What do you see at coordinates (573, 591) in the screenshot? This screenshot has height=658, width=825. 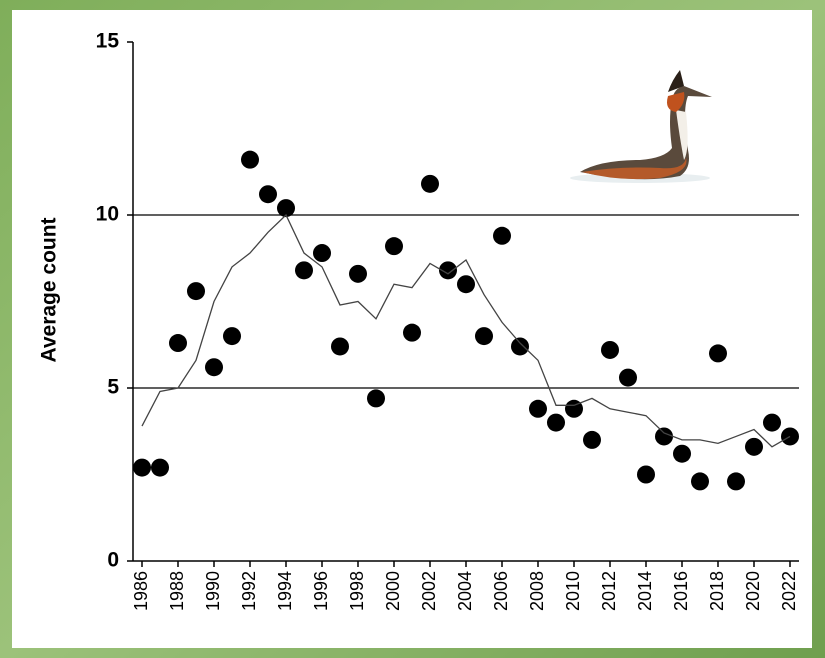 I see `x-tick-label: 2010` at bounding box center [573, 591].